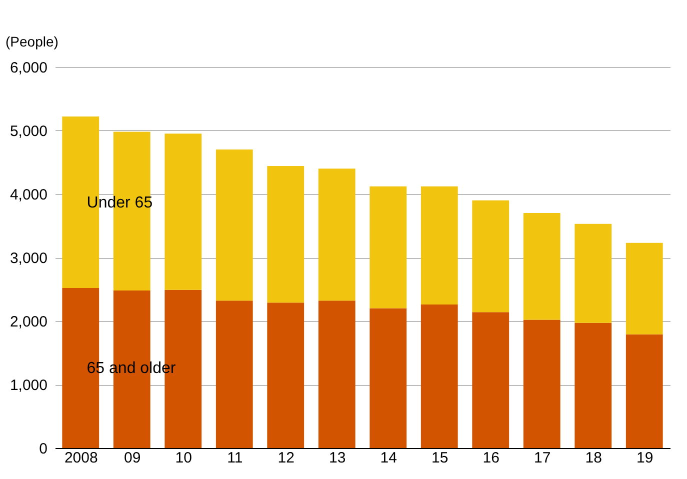 The height and width of the screenshot is (479, 687). Describe the element at coordinates (440, 458) in the screenshot. I see `x-tick-label: 15` at that location.